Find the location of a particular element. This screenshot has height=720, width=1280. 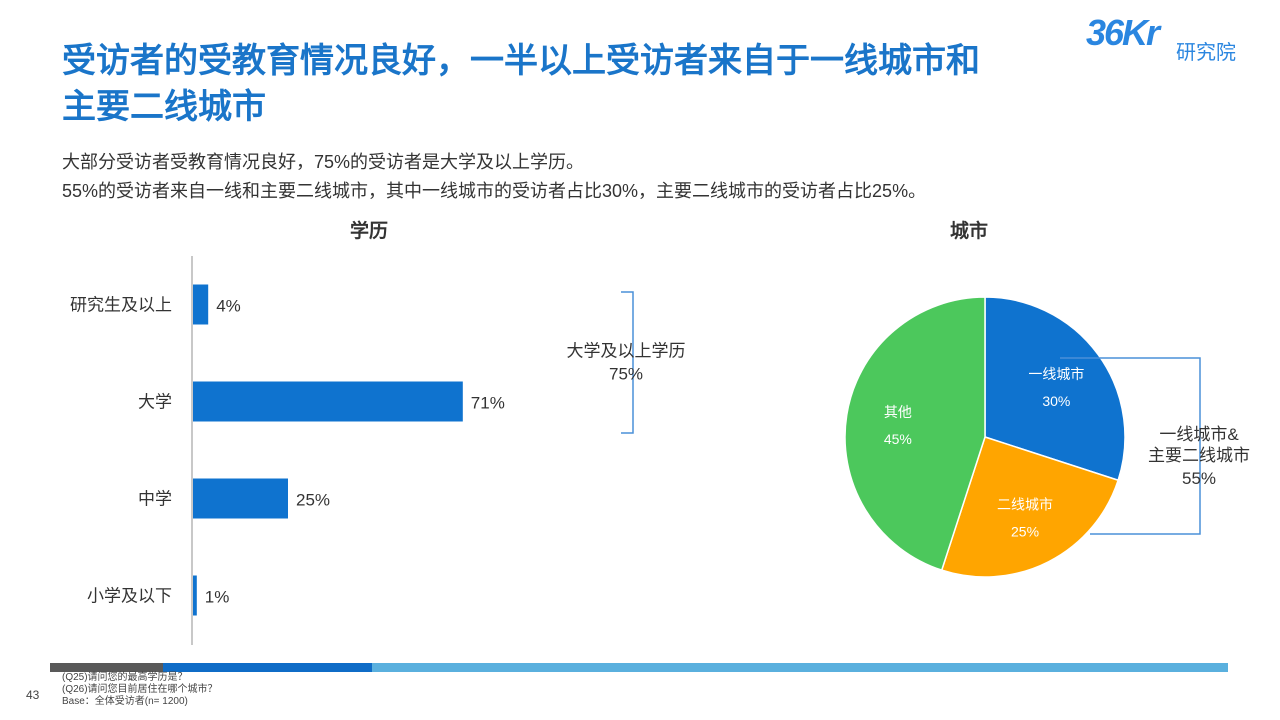

bar-category-label: 中学 is located at coordinates (155, 499).